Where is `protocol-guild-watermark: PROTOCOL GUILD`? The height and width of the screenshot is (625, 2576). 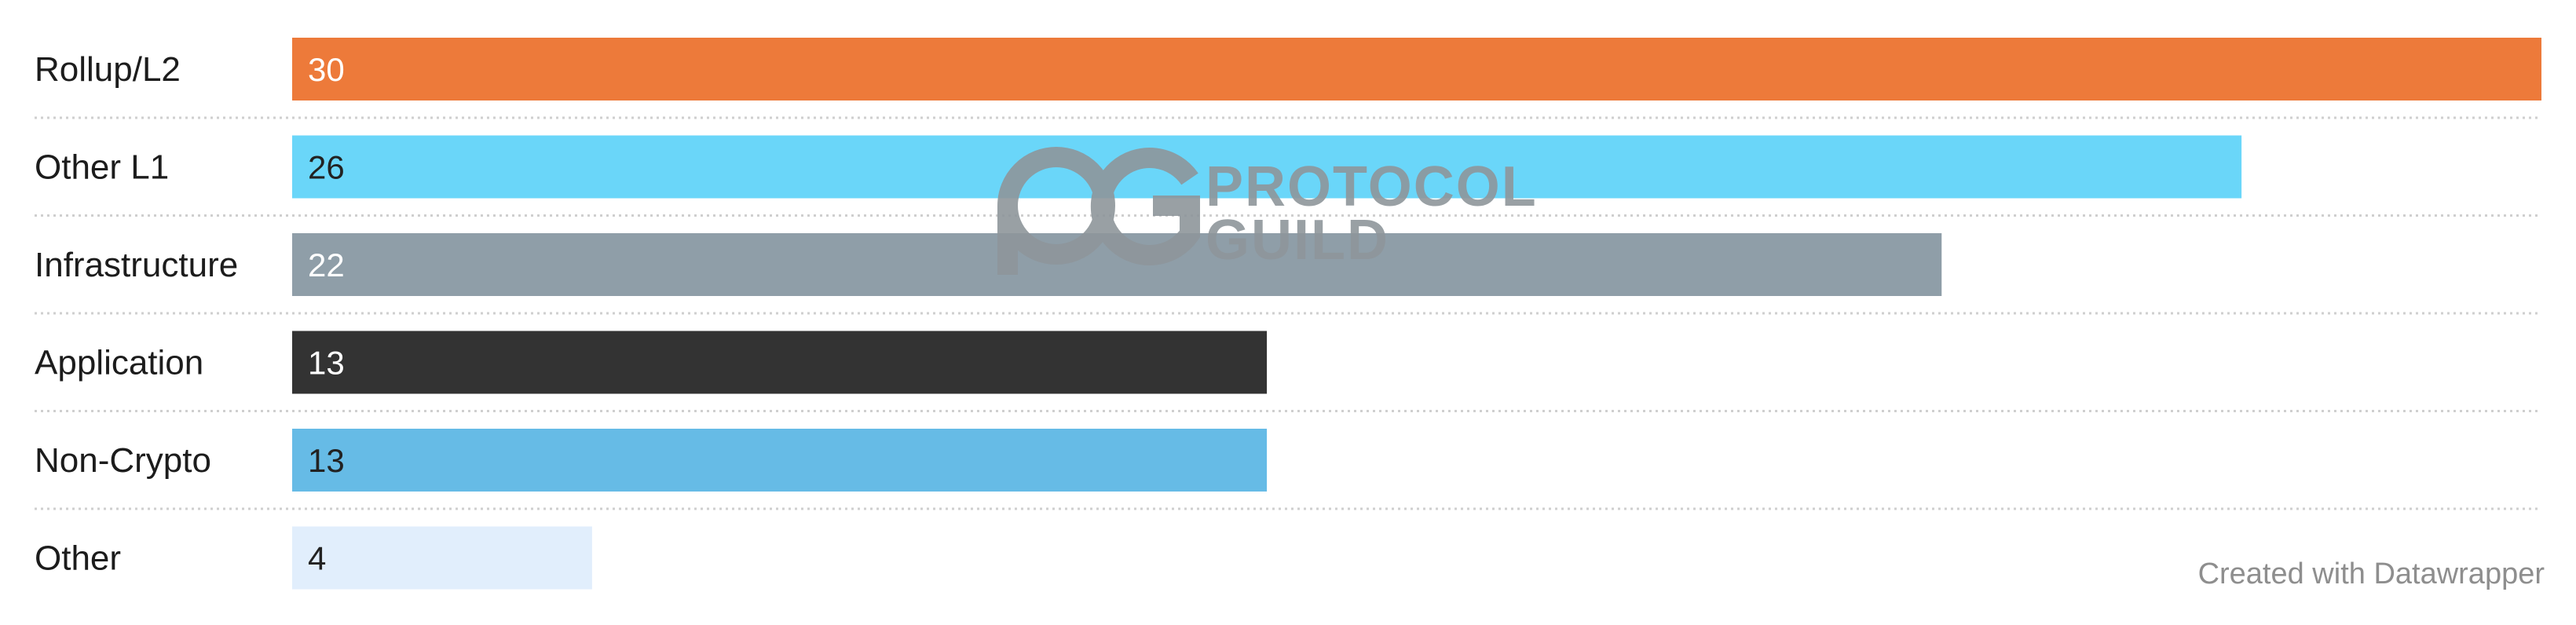 protocol-guild-watermark: PROTOCOL GUILD is located at coordinates (1268, 211).